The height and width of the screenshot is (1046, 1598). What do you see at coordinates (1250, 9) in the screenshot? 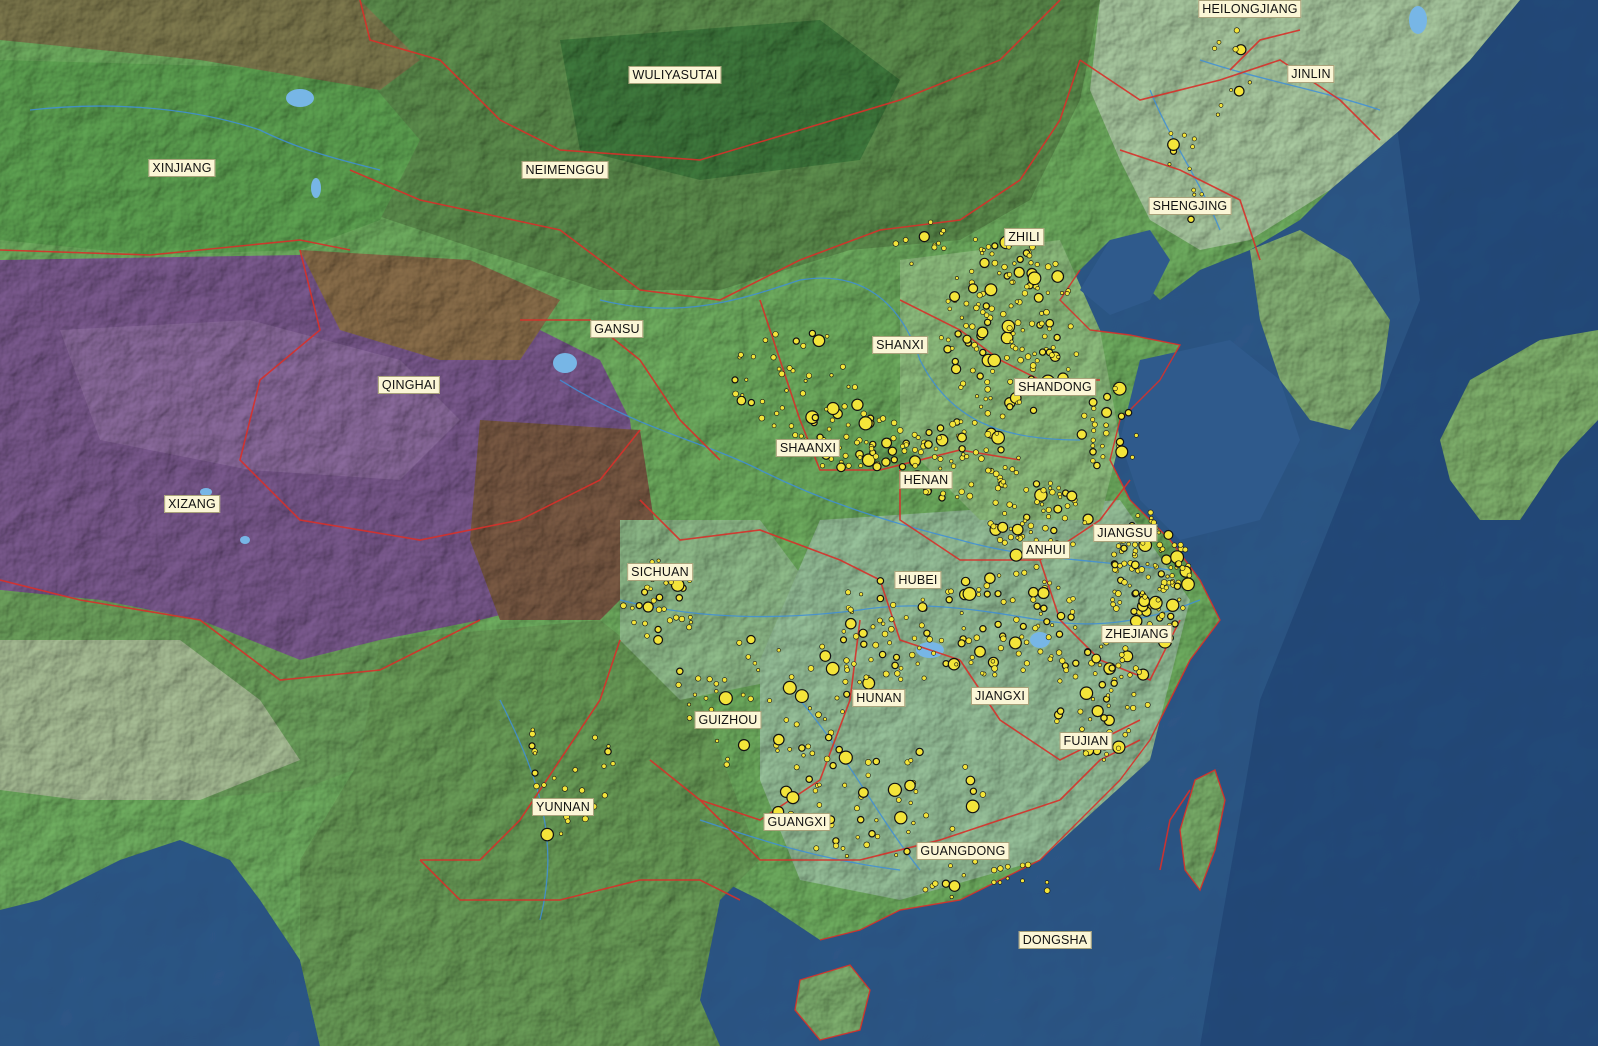
I see `label-heilongjiang: HEILONGJIANG` at bounding box center [1250, 9].